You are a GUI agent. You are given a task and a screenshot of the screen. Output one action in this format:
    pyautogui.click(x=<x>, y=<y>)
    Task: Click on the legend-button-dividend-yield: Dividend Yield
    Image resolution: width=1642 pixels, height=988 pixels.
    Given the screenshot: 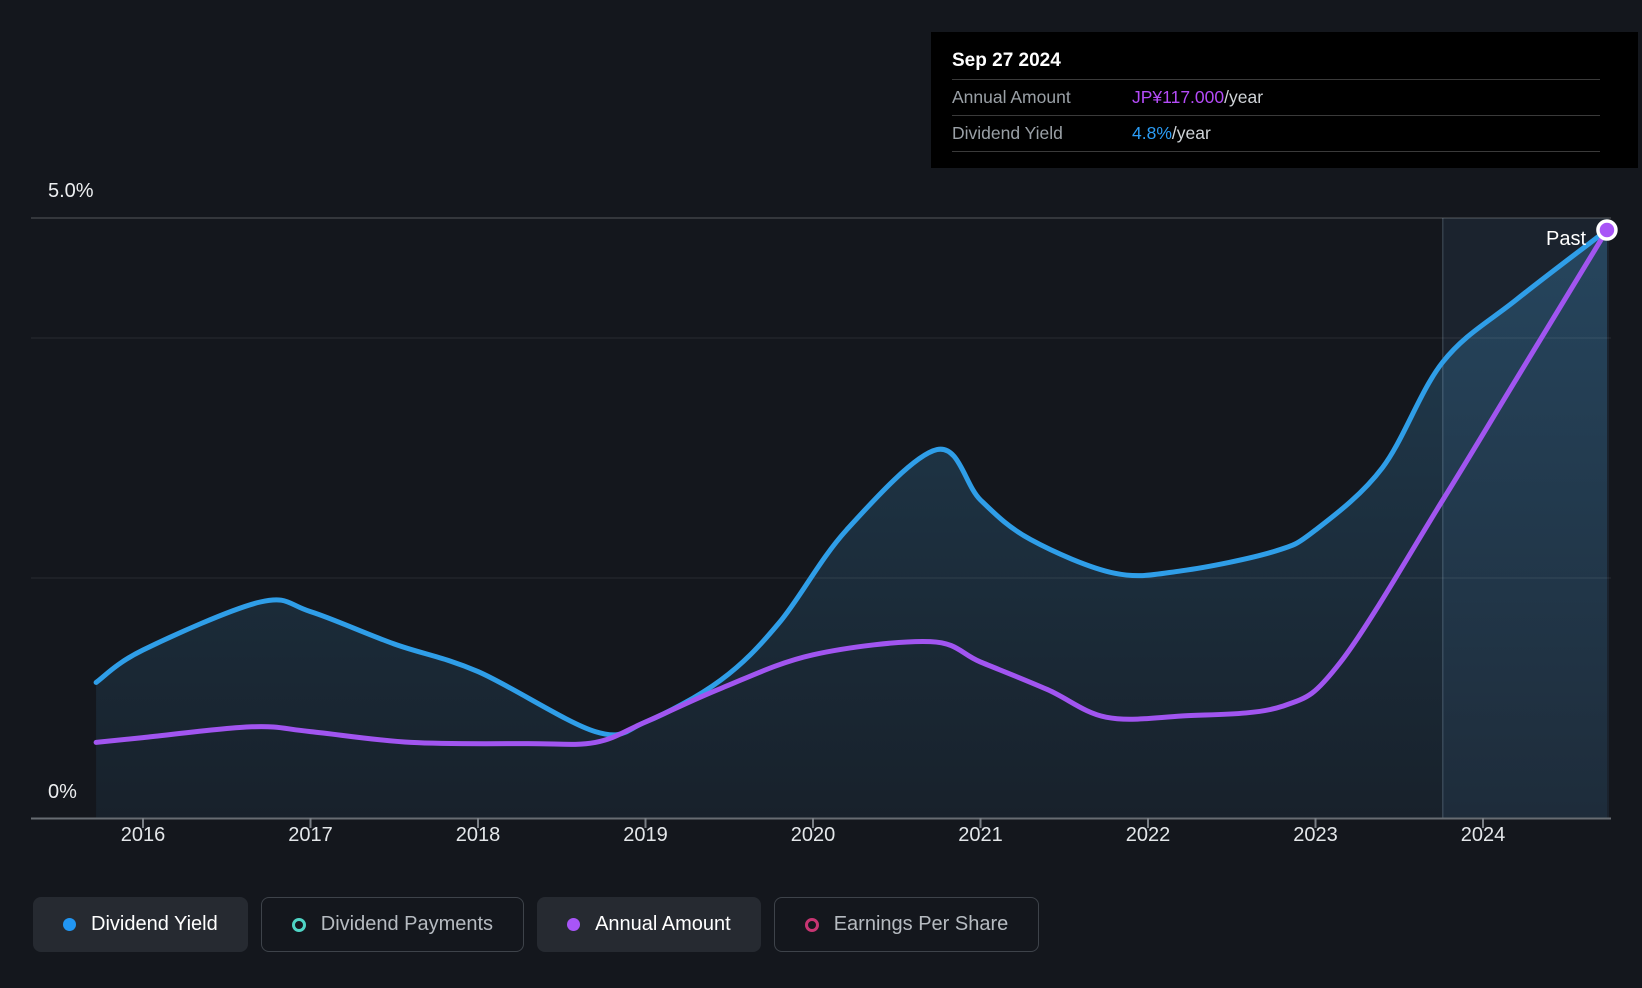 What is the action you would take?
    pyautogui.click(x=140, y=924)
    